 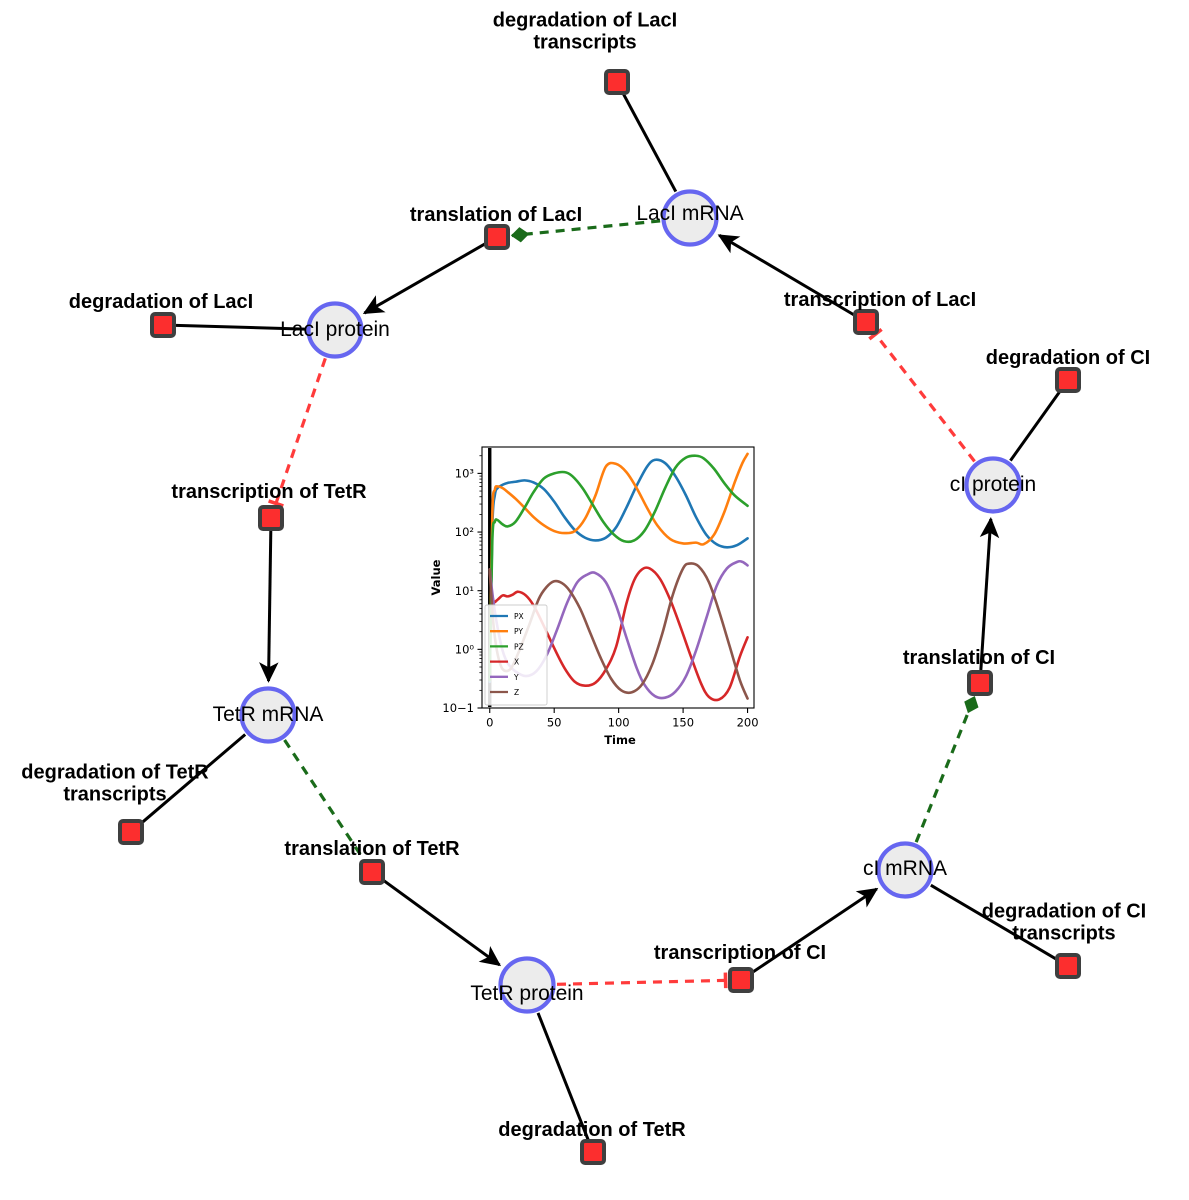 I want to click on legend-label: PX, so click(x=519, y=616).